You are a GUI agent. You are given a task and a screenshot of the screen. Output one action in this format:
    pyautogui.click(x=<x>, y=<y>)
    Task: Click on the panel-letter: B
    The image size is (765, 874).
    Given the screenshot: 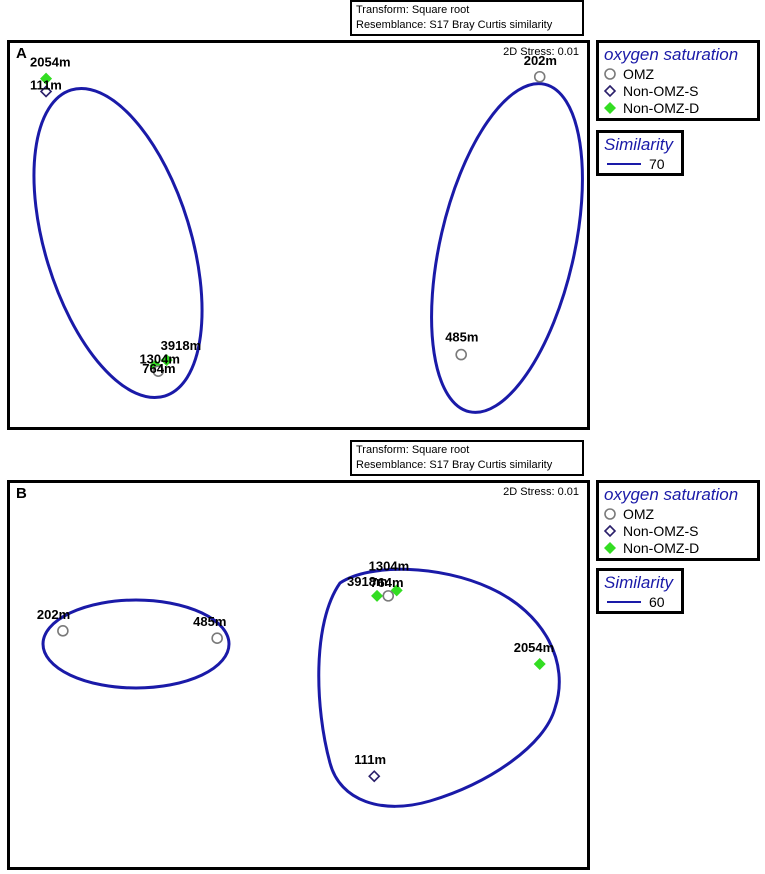 What is the action you would take?
    pyautogui.click(x=21, y=493)
    